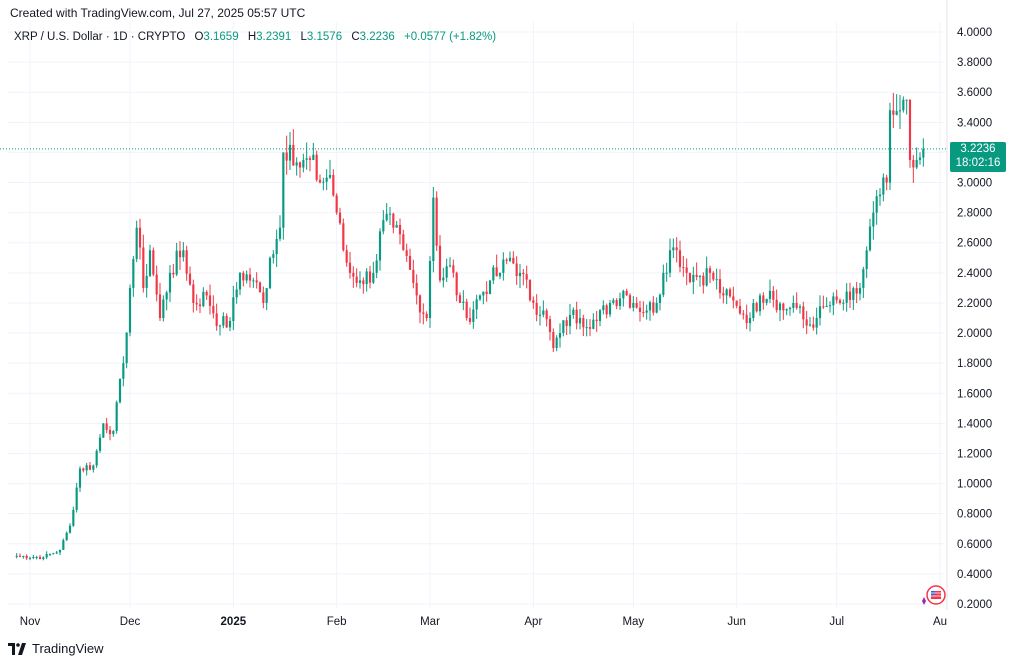  What do you see at coordinates (974, 605) in the screenshot?
I see `price-tick-label: 0.2000` at bounding box center [974, 605].